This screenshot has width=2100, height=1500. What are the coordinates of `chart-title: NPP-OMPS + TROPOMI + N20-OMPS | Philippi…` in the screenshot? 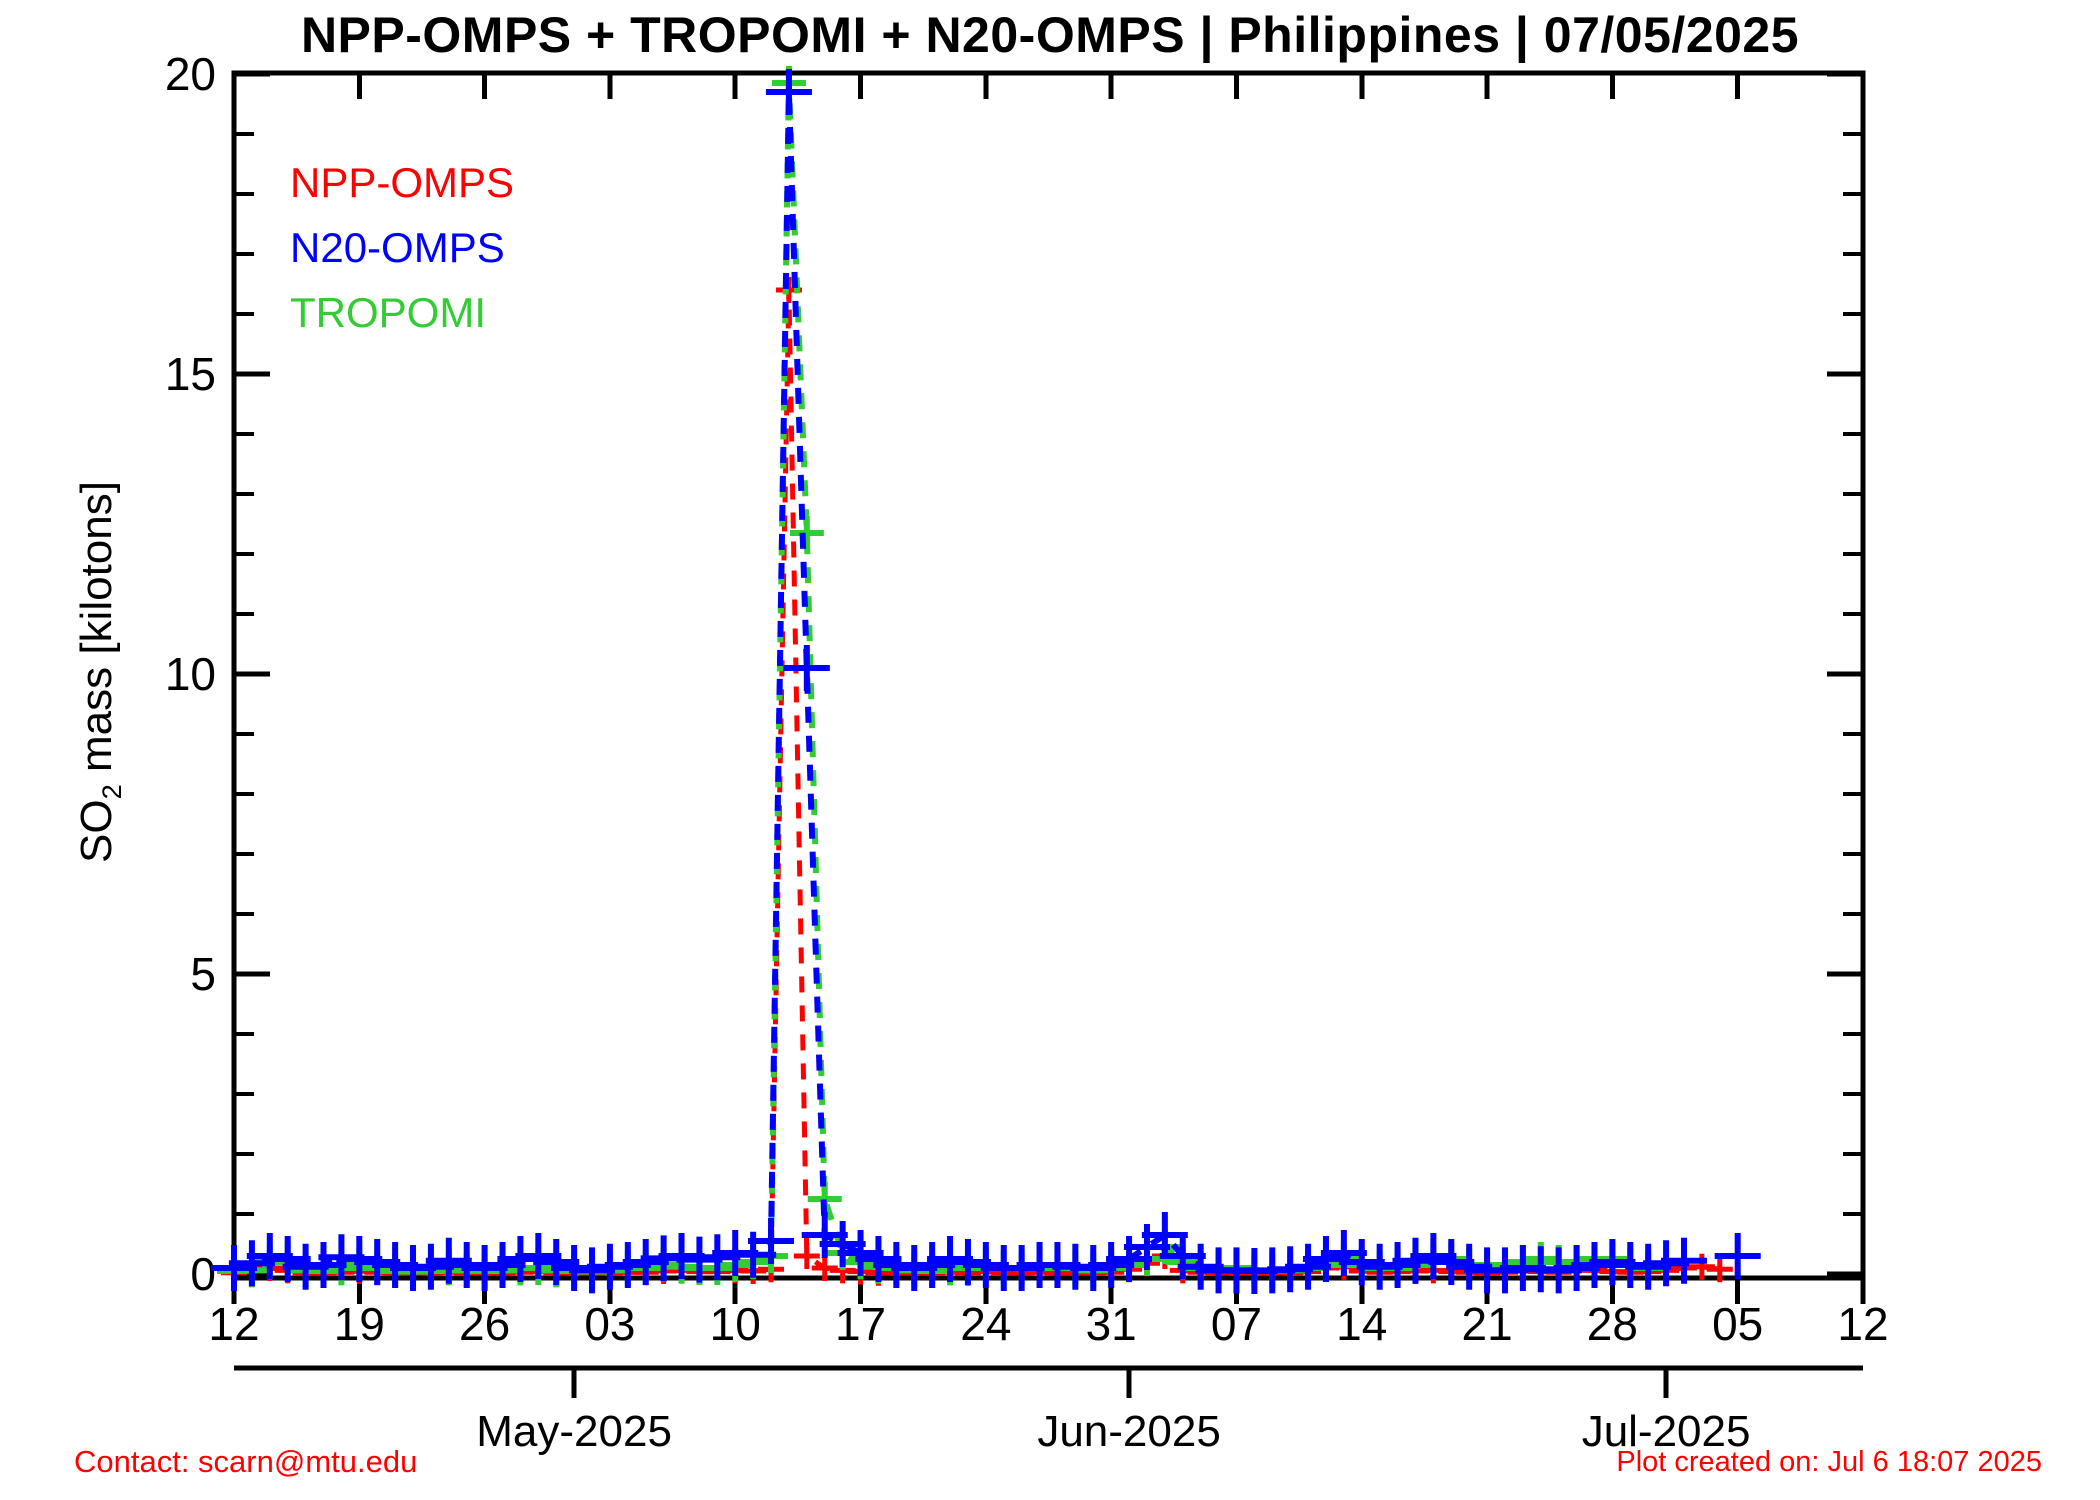 It's located at (1050, 35).